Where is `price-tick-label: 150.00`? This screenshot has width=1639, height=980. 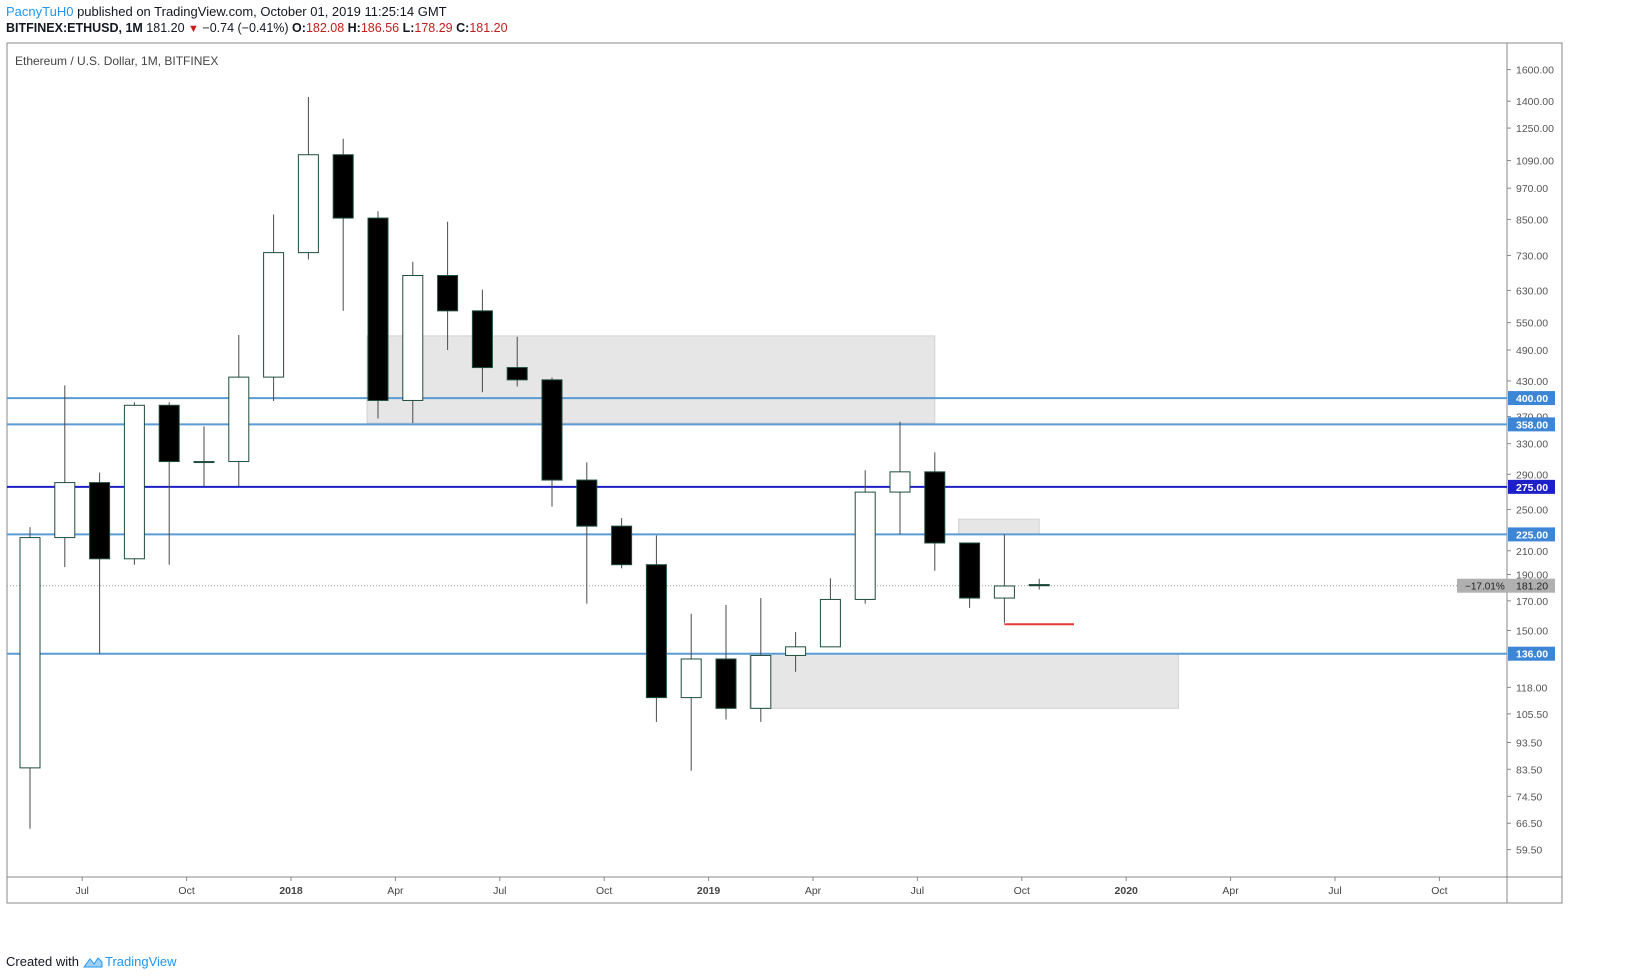
price-tick-label: 150.00 is located at coordinates (1532, 631).